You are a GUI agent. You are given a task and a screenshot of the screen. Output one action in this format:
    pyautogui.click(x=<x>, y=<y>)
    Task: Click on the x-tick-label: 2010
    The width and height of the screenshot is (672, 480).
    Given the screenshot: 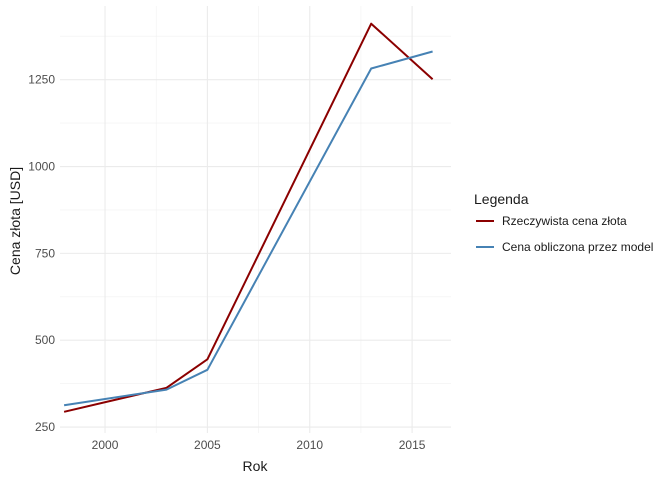 What is the action you would take?
    pyautogui.click(x=309, y=445)
    